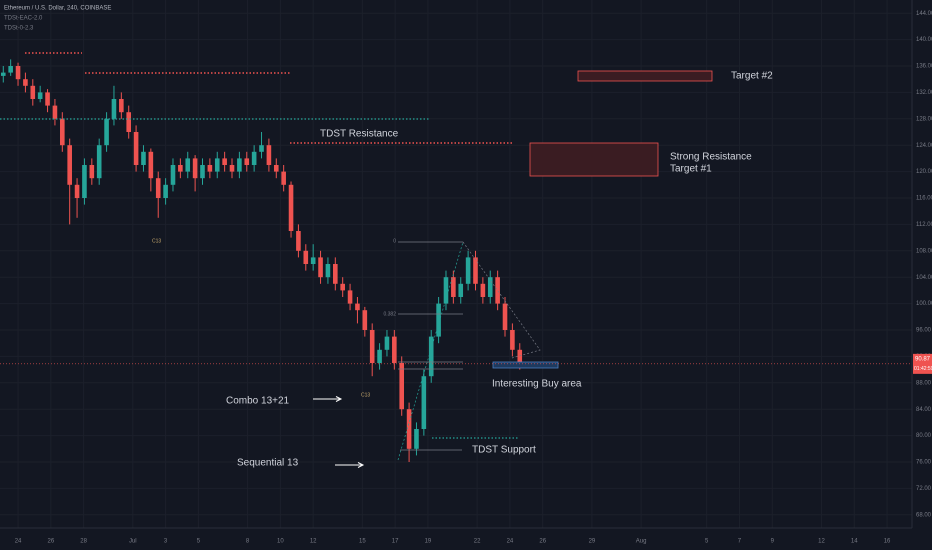 The width and height of the screenshot is (932, 550). I want to click on y-tick-label: 112.00, so click(924, 225).